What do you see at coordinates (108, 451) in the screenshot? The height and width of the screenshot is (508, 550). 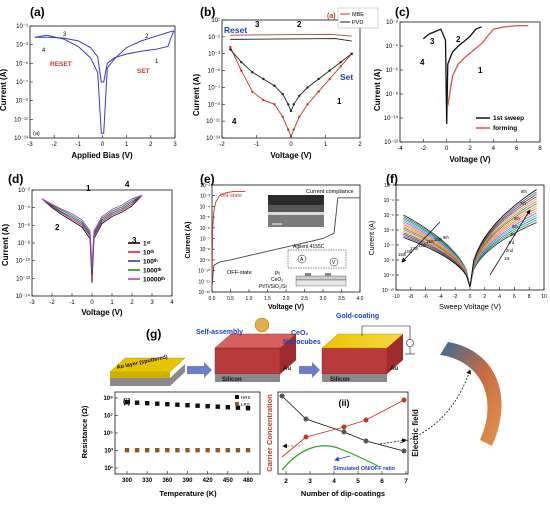 I see `y-tick-label: 10³` at bounding box center [108, 451].